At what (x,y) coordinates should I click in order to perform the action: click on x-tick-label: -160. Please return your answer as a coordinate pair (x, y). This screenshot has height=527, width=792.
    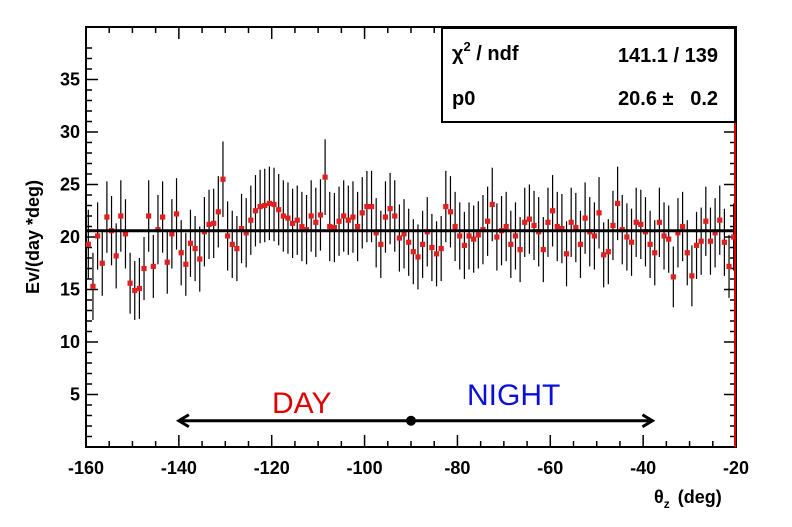
    Looking at the image, I should click on (86, 468).